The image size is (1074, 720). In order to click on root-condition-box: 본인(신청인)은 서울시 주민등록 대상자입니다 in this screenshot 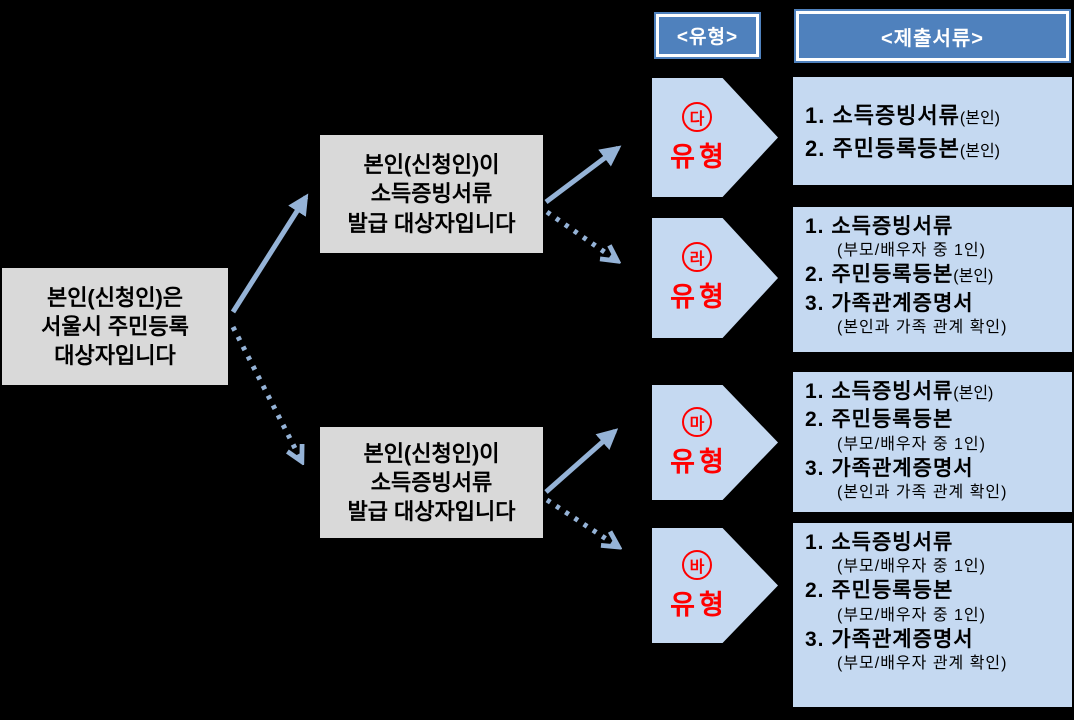, I will do `click(115, 326)`.